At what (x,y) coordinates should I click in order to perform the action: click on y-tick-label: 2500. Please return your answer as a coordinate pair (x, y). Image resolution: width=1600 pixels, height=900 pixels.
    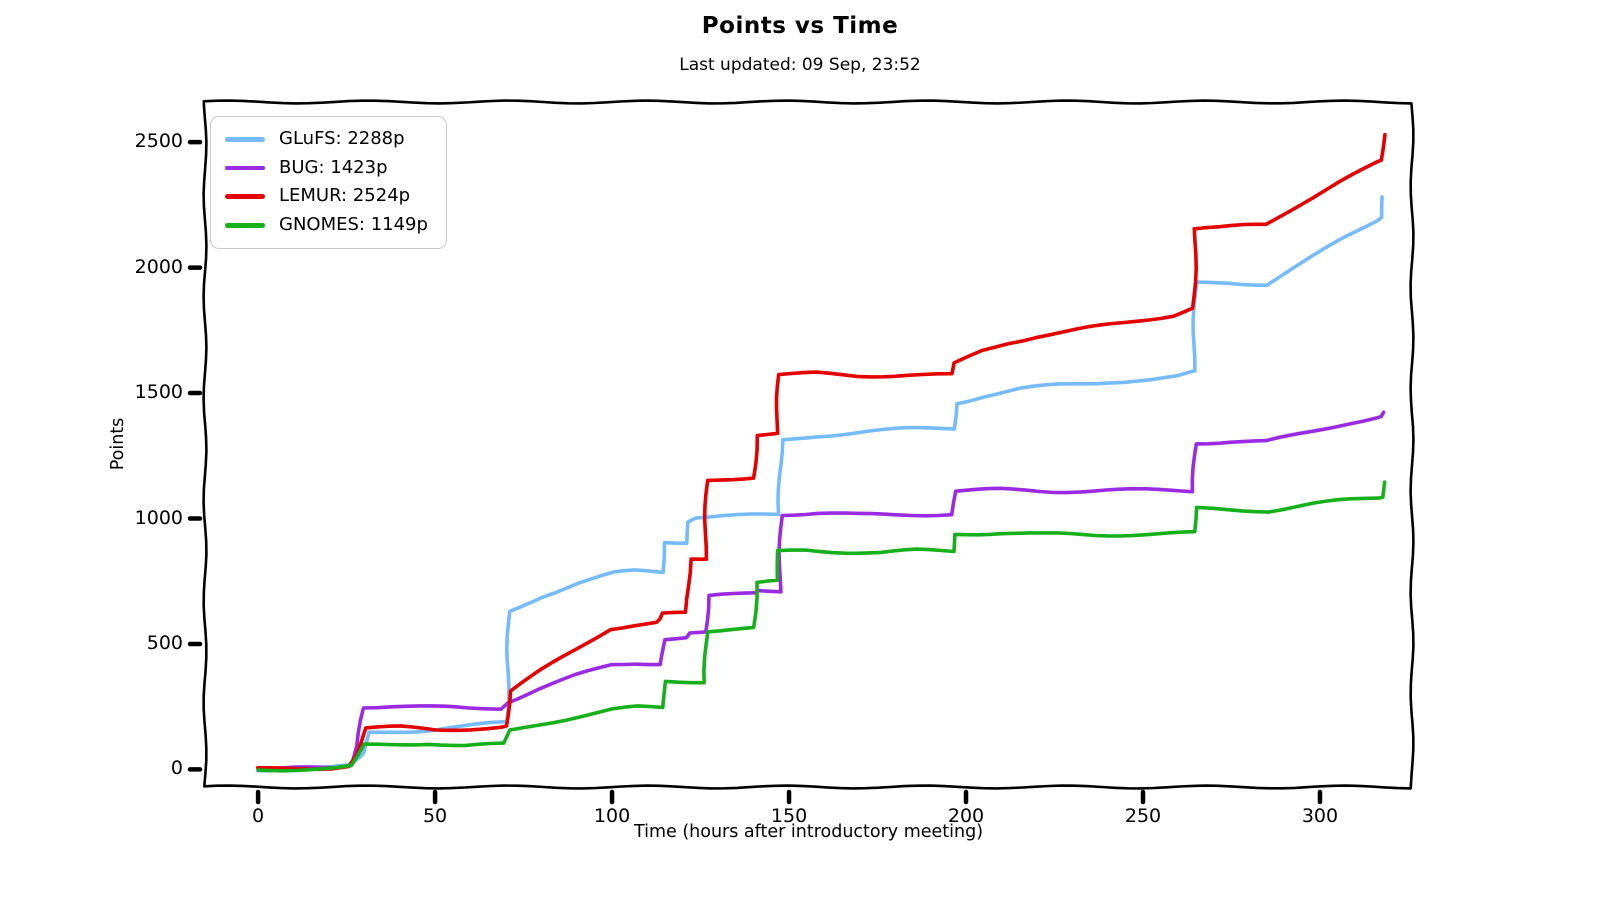
    Looking at the image, I should click on (158, 141).